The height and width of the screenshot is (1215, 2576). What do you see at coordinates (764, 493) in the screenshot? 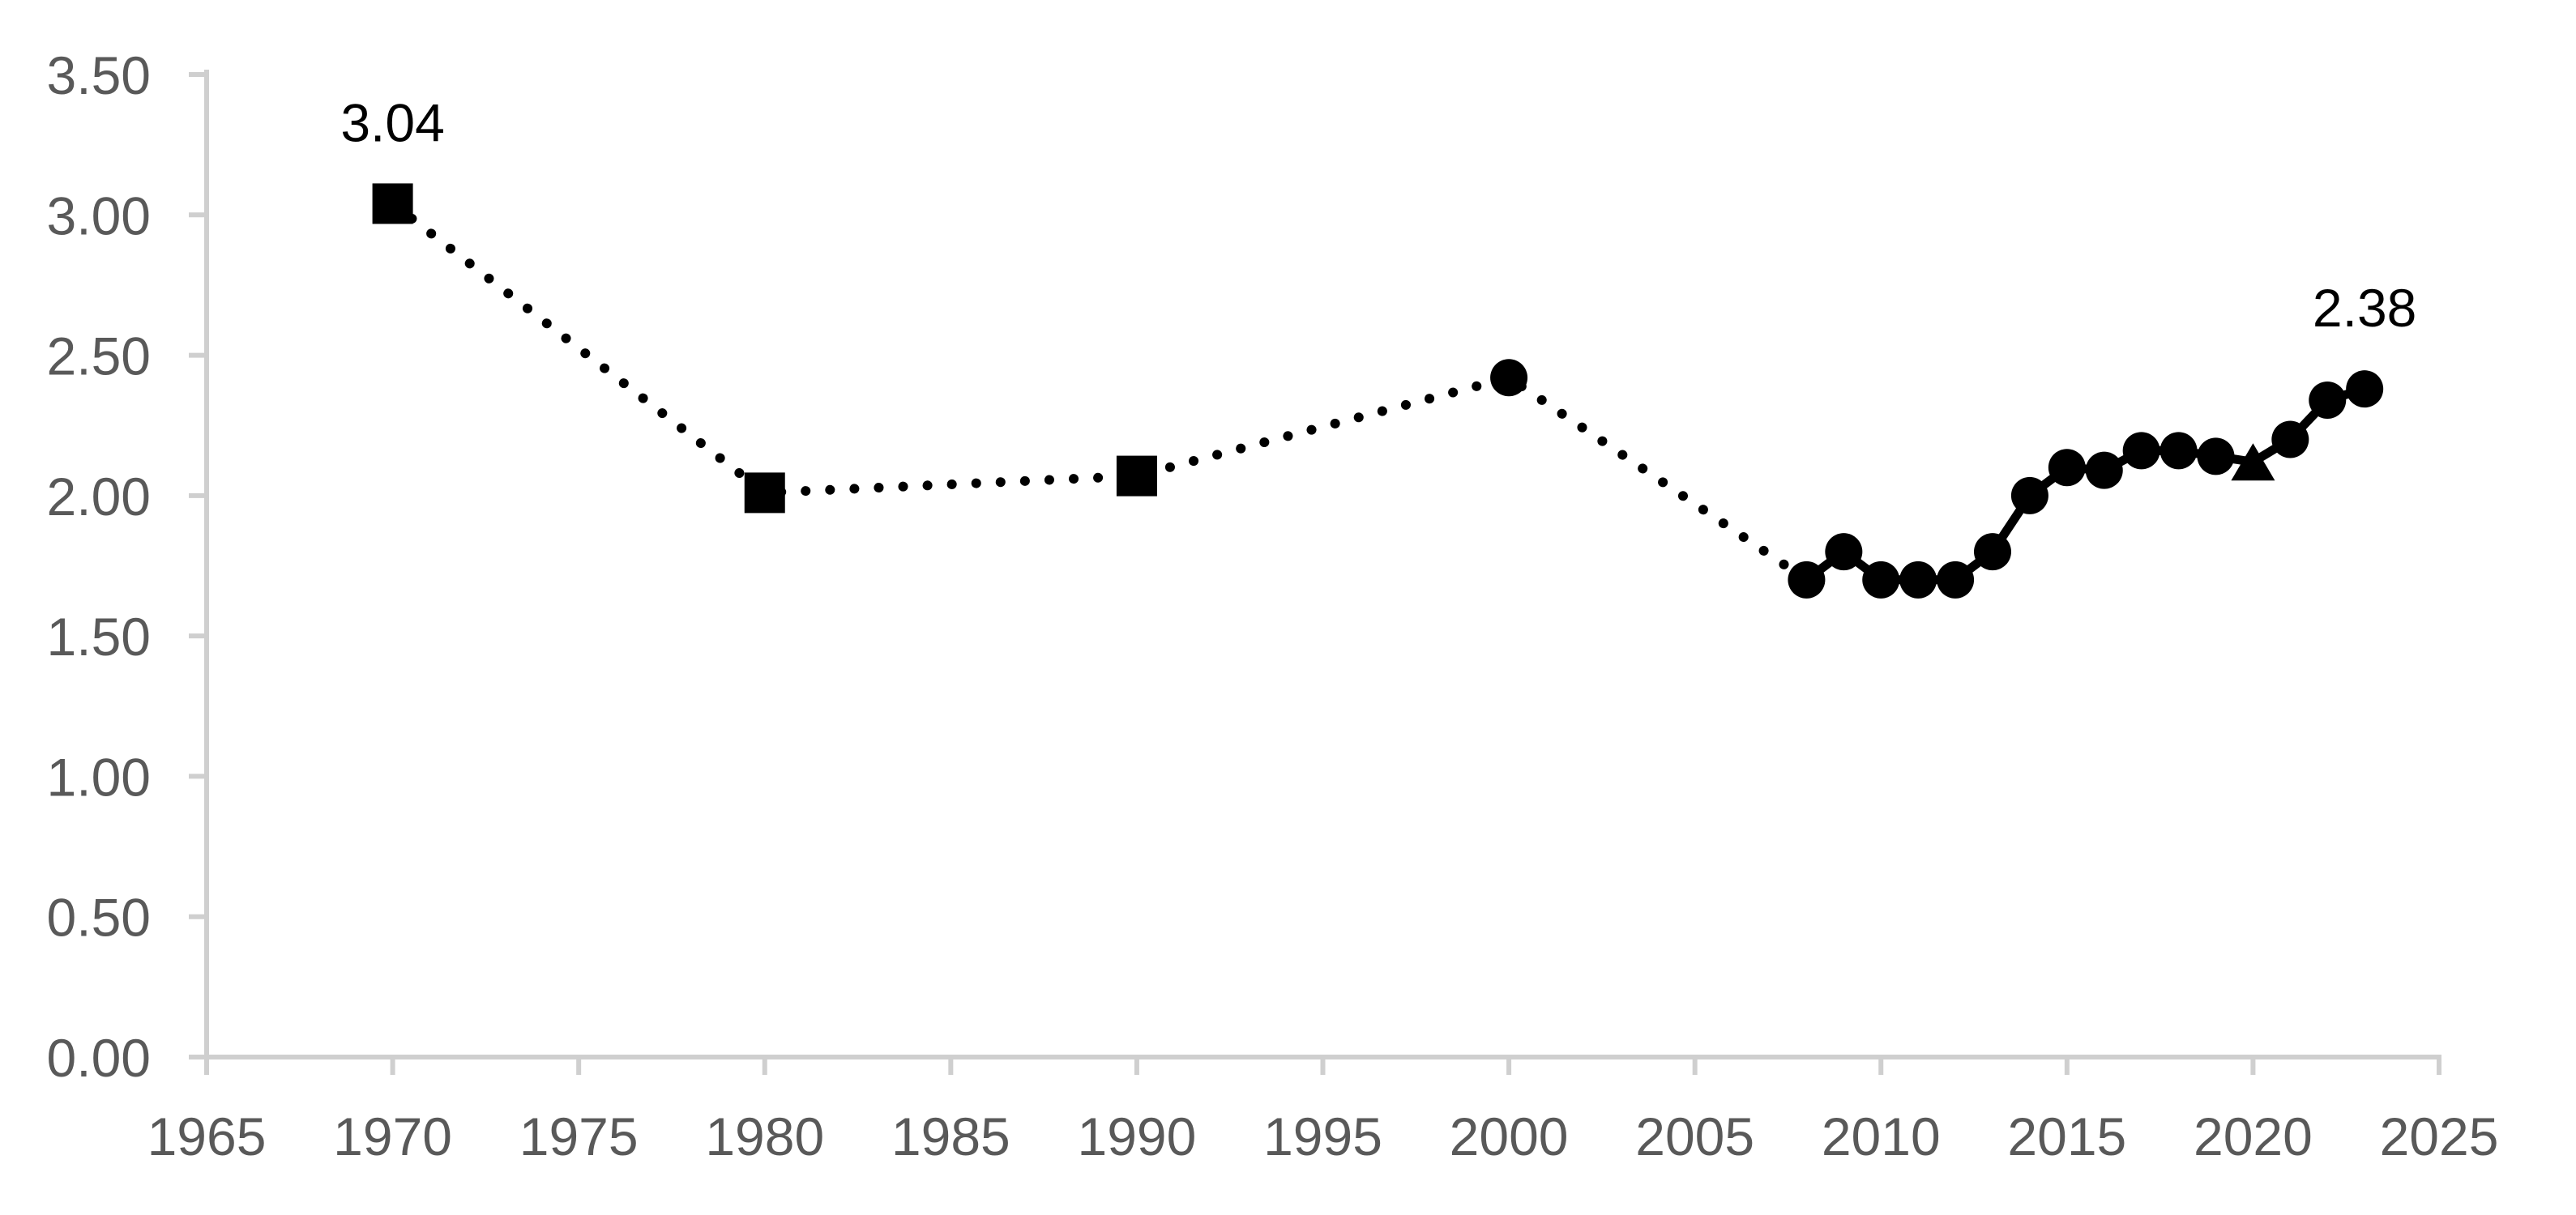
I see `marker-square-1980` at bounding box center [764, 493].